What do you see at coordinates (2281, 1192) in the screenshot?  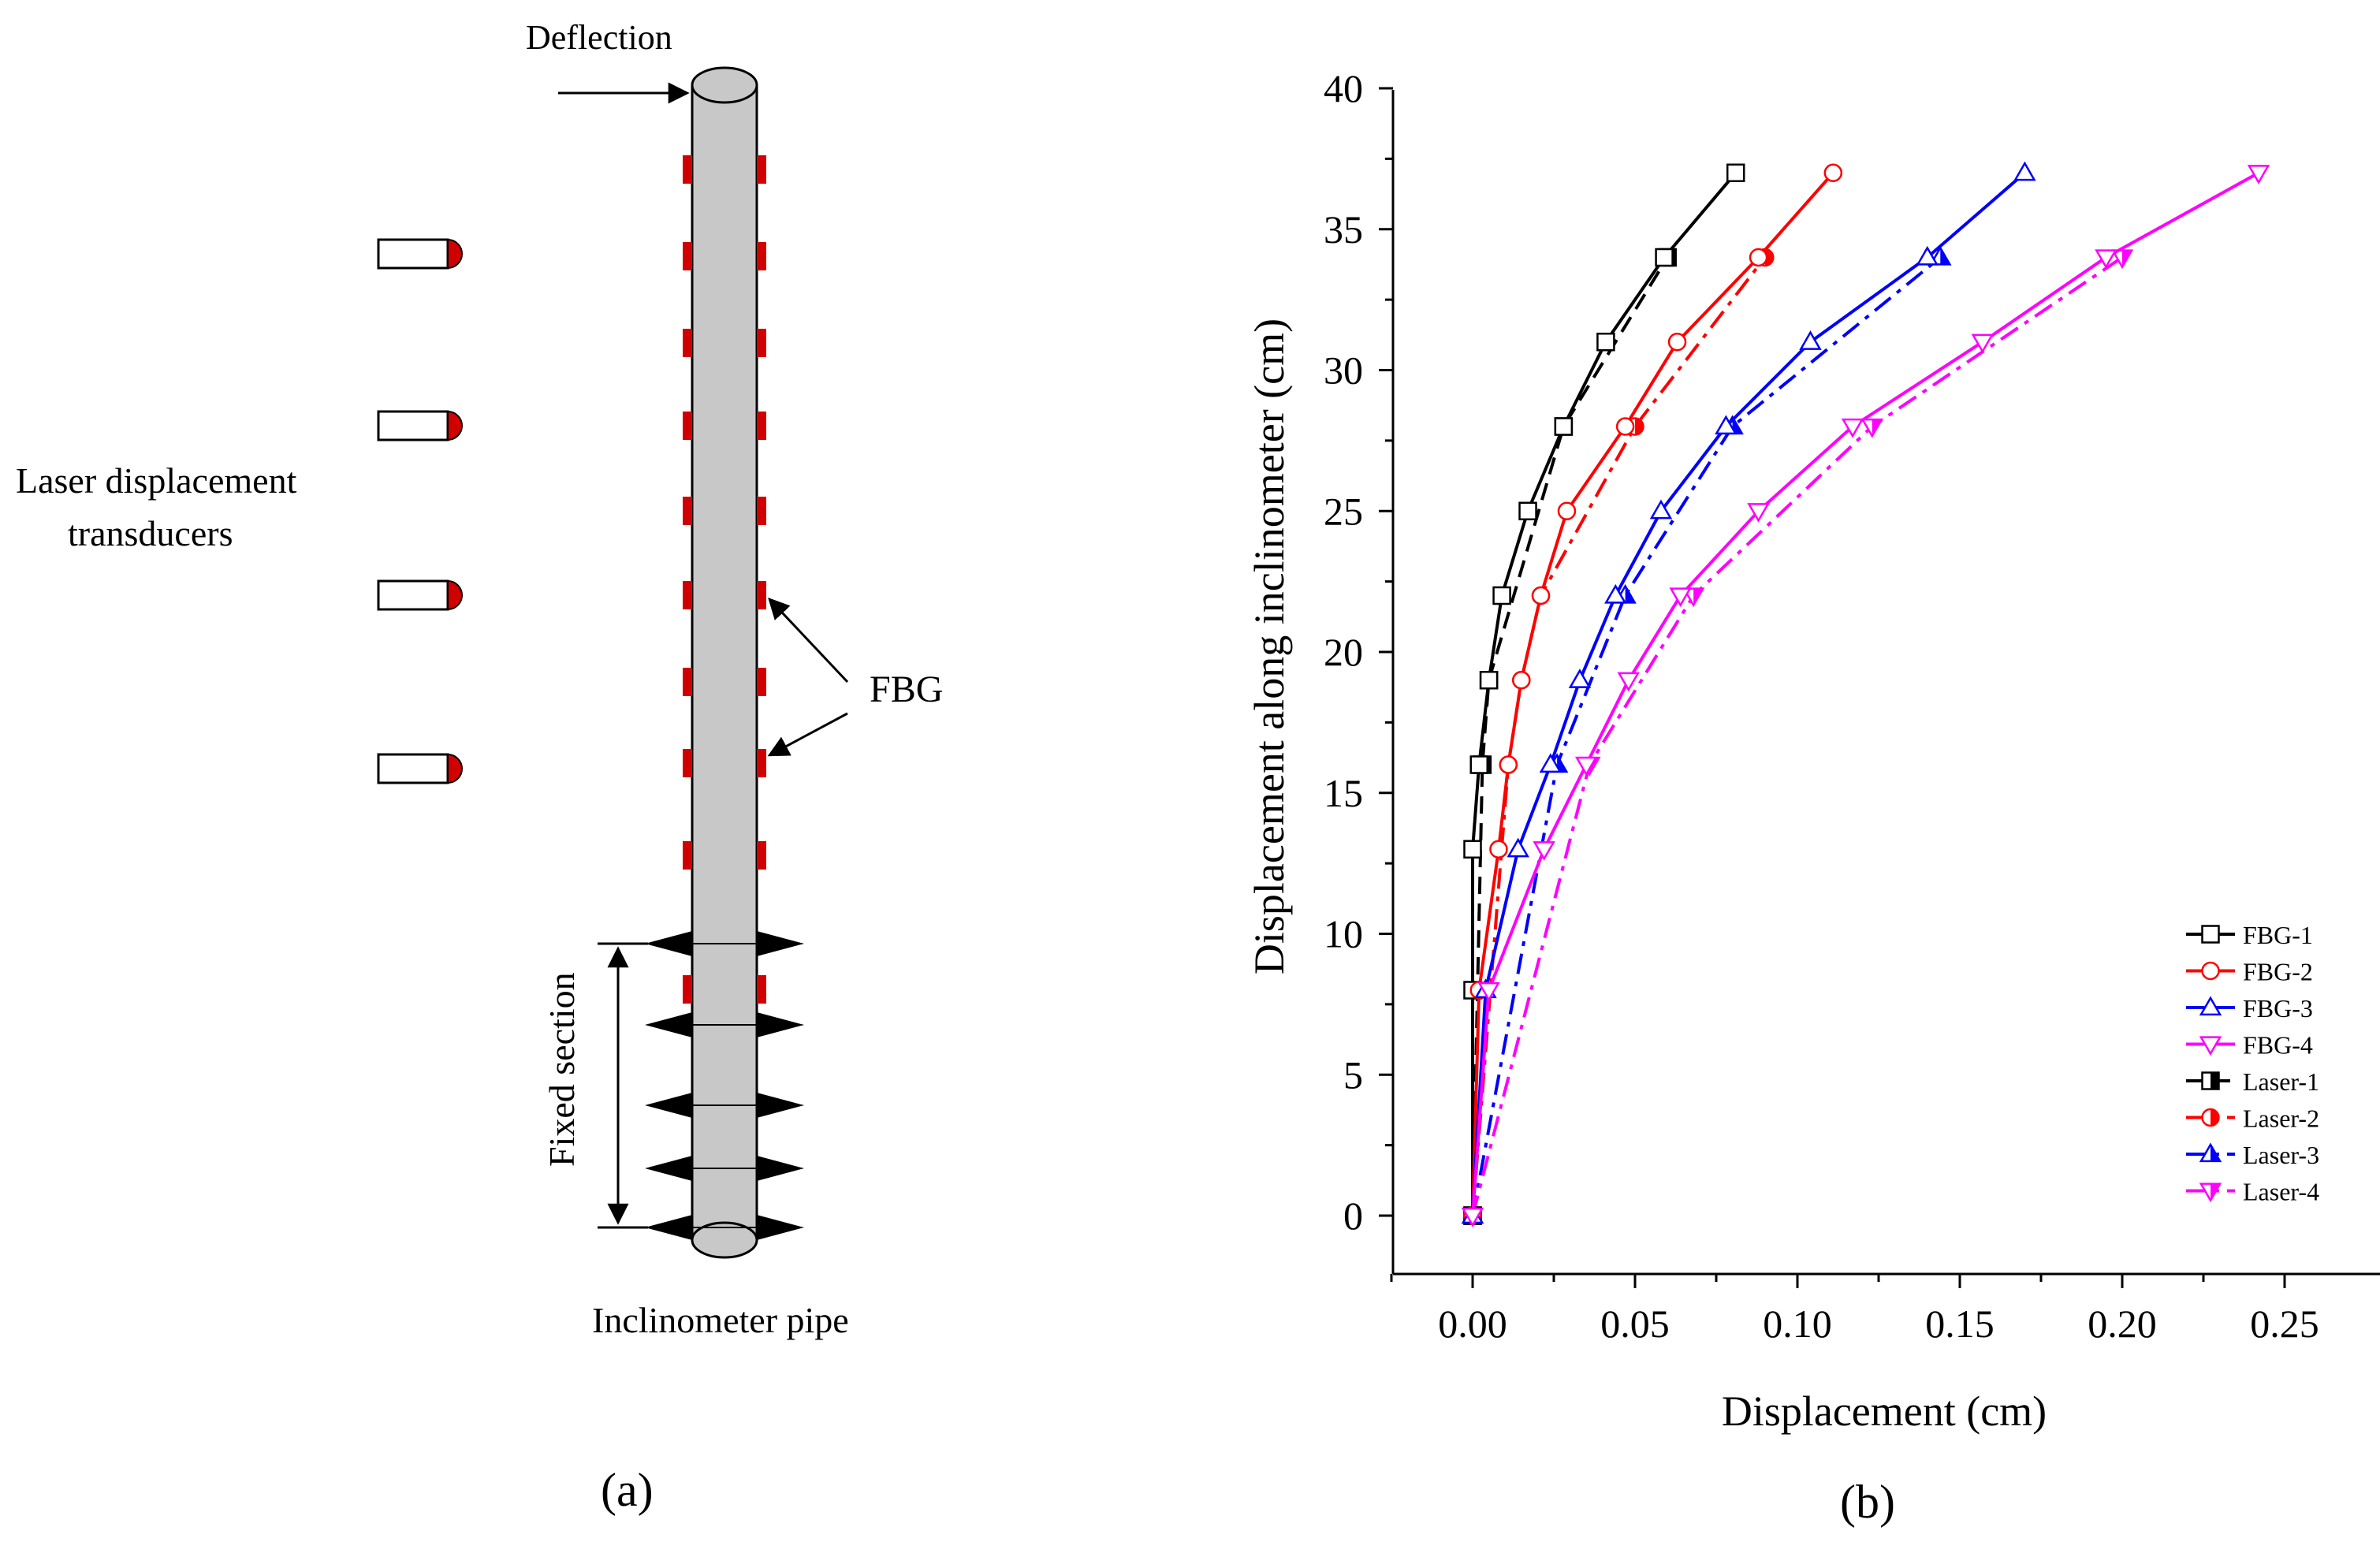 I see `legend-label: Laser-4` at bounding box center [2281, 1192].